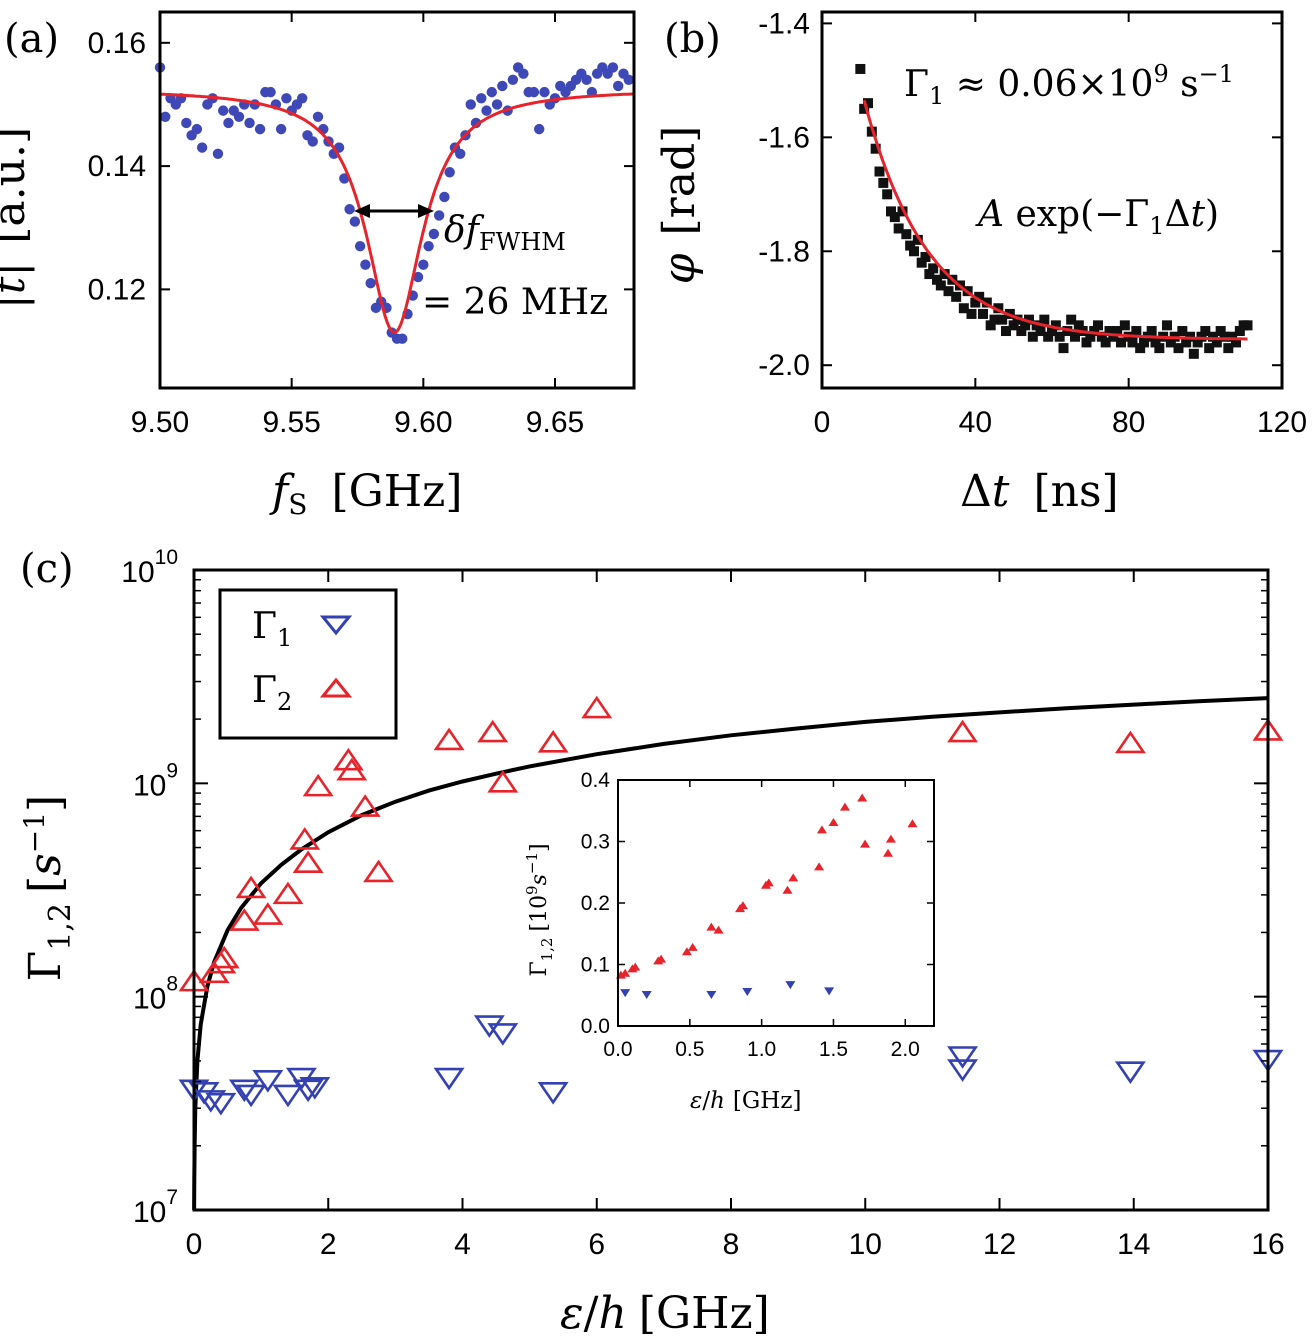 Image resolution: width=1313 pixels, height=1341 pixels. What do you see at coordinates (1054, 211) in the screenshot?
I see `panel-b-plot-area` at bounding box center [1054, 211].